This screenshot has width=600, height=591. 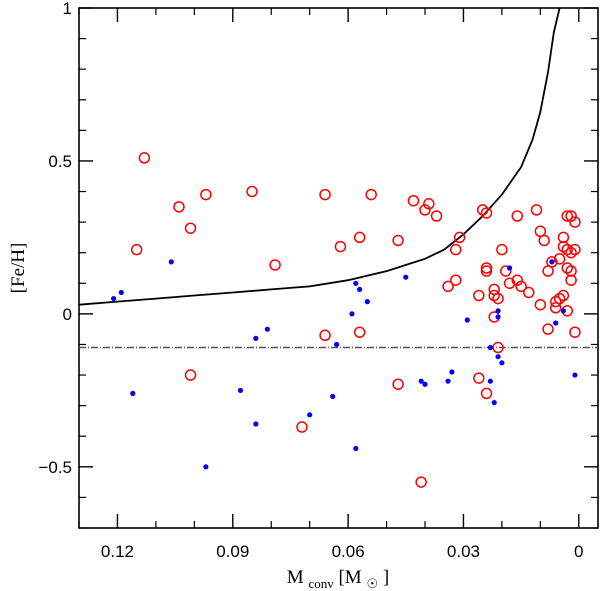 What do you see at coordinates (67, 9) in the screenshot?
I see `y-tick-label: 1` at bounding box center [67, 9].